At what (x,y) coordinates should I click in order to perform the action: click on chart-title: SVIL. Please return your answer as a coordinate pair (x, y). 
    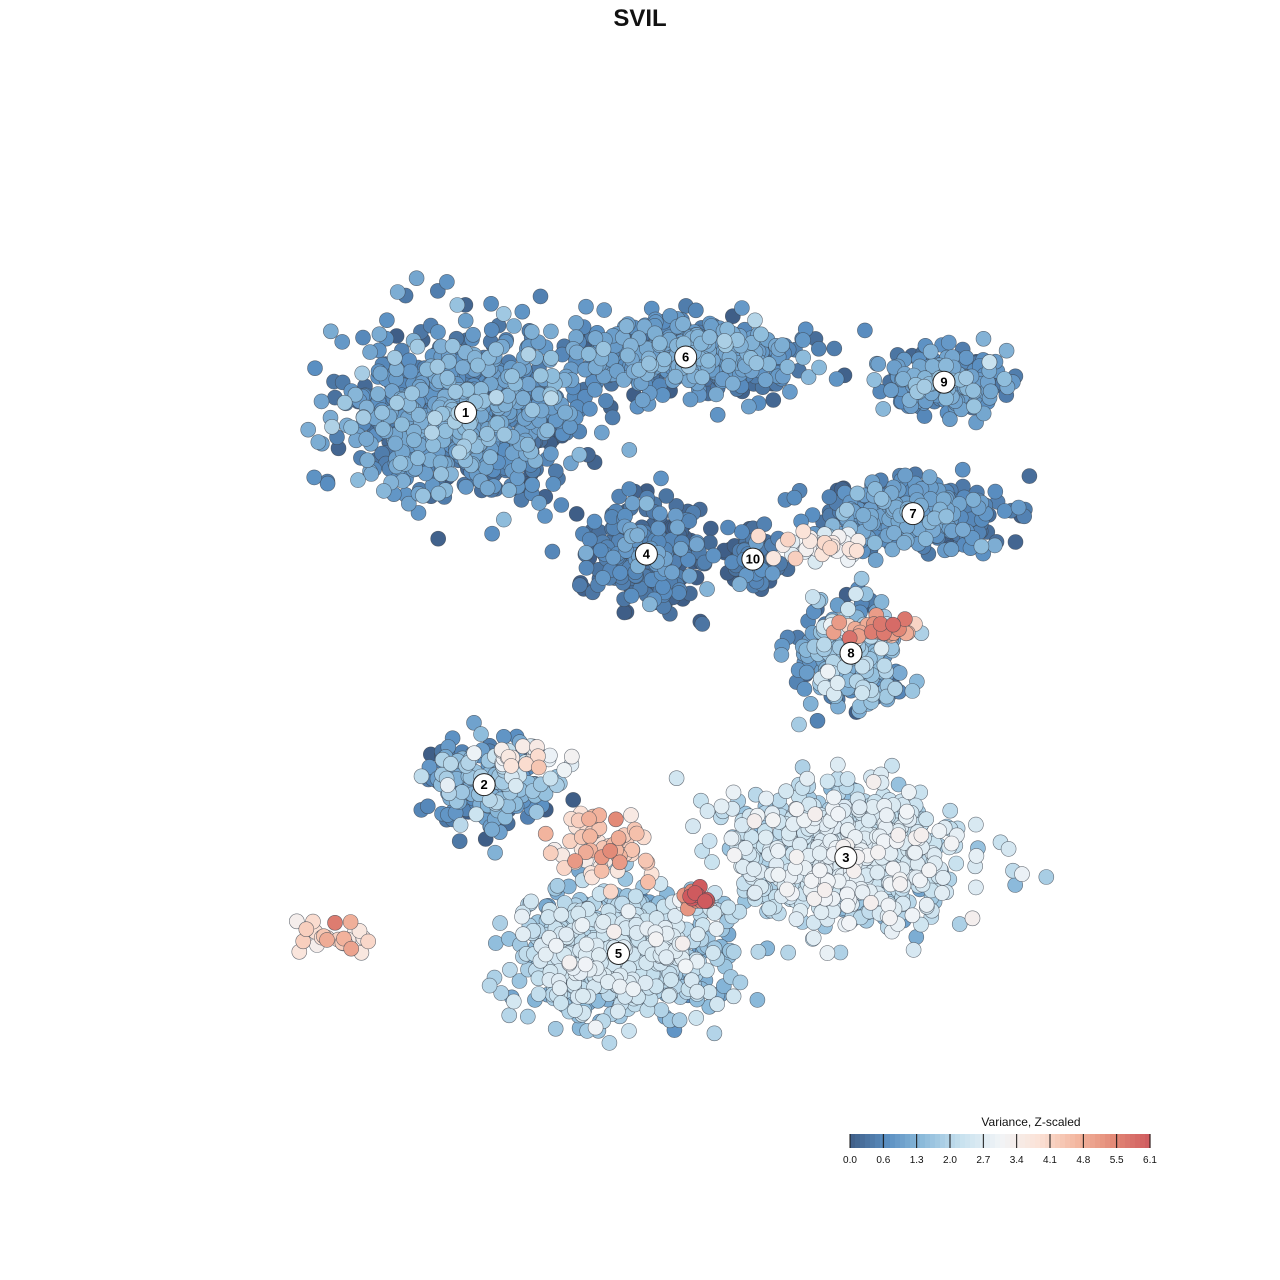
    Looking at the image, I should click on (639, 18).